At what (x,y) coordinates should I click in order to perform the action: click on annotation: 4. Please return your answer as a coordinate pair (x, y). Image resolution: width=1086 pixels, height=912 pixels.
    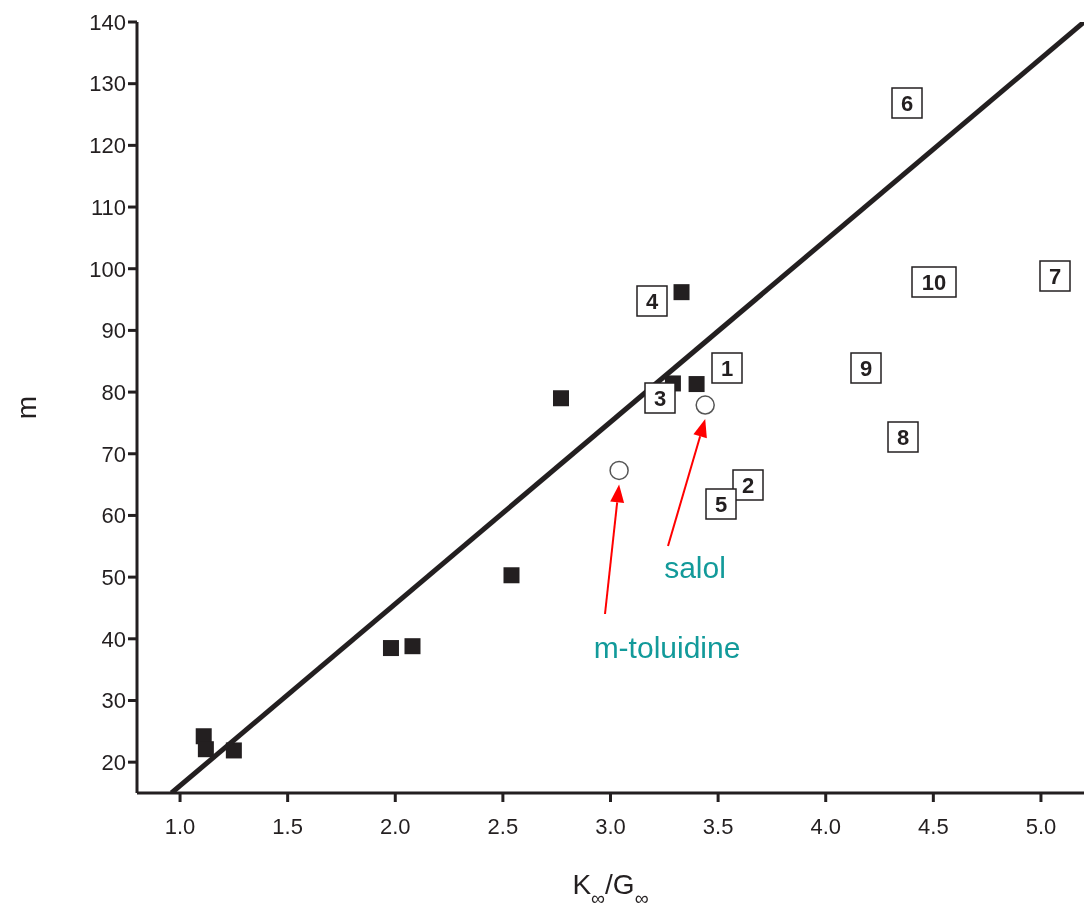
    Looking at the image, I should click on (652, 301).